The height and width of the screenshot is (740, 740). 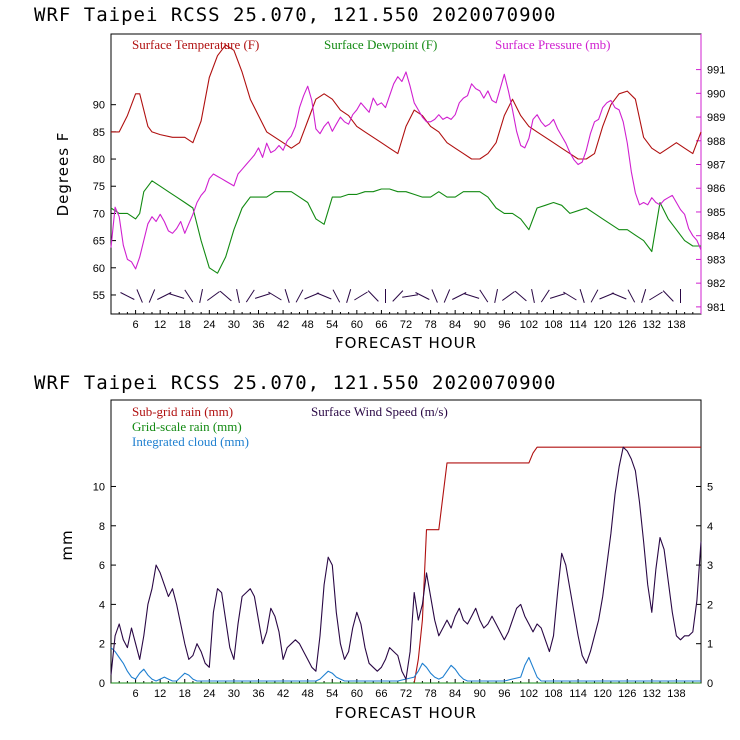 What do you see at coordinates (716, 142) in the screenshot?
I see `top-y2-tick-label: 988` at bounding box center [716, 142].